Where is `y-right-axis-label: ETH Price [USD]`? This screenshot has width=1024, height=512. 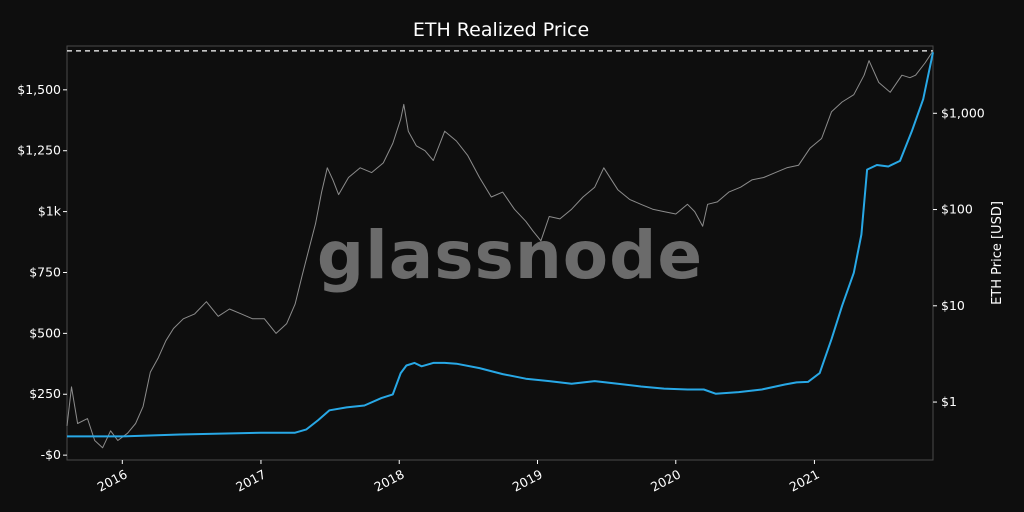
y-right-axis-label: ETH Price [USD] is located at coordinates (997, 253).